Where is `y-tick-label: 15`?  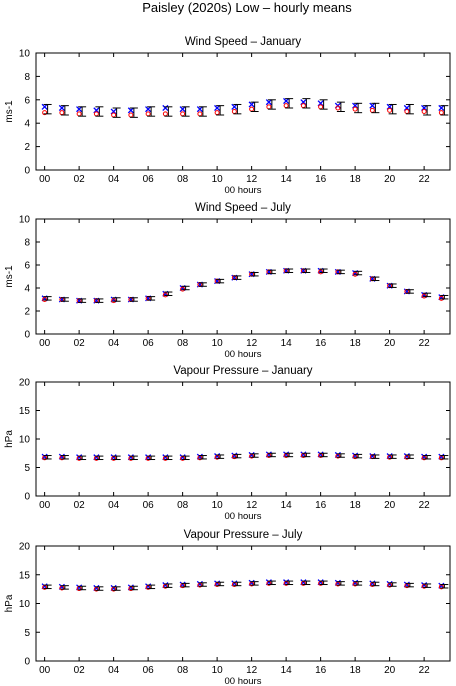 y-tick-label: 15 is located at coordinates (25, 411).